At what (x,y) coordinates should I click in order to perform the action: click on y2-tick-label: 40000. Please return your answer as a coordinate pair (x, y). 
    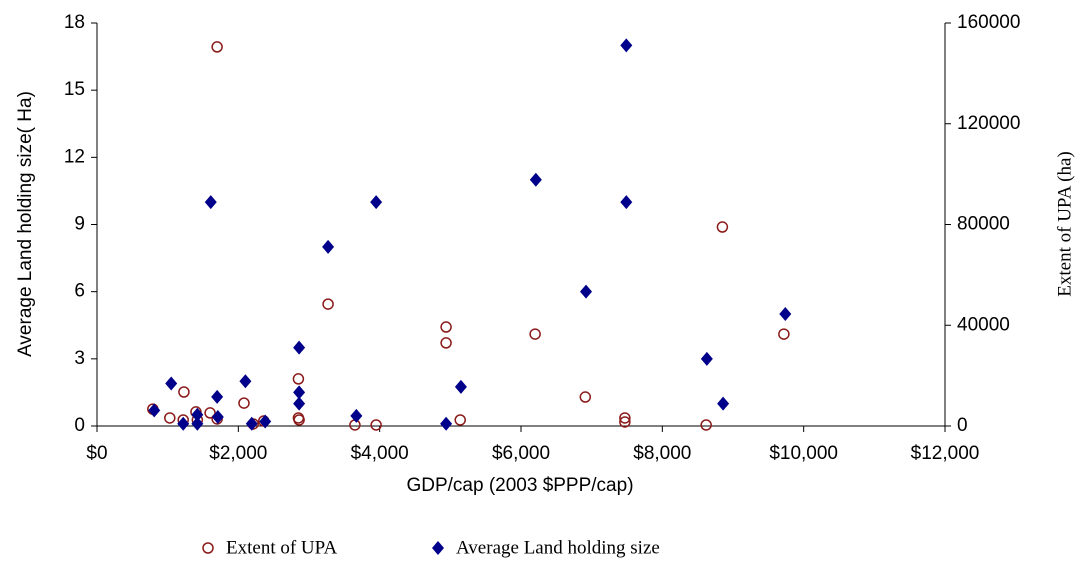
    Looking at the image, I should click on (983, 324).